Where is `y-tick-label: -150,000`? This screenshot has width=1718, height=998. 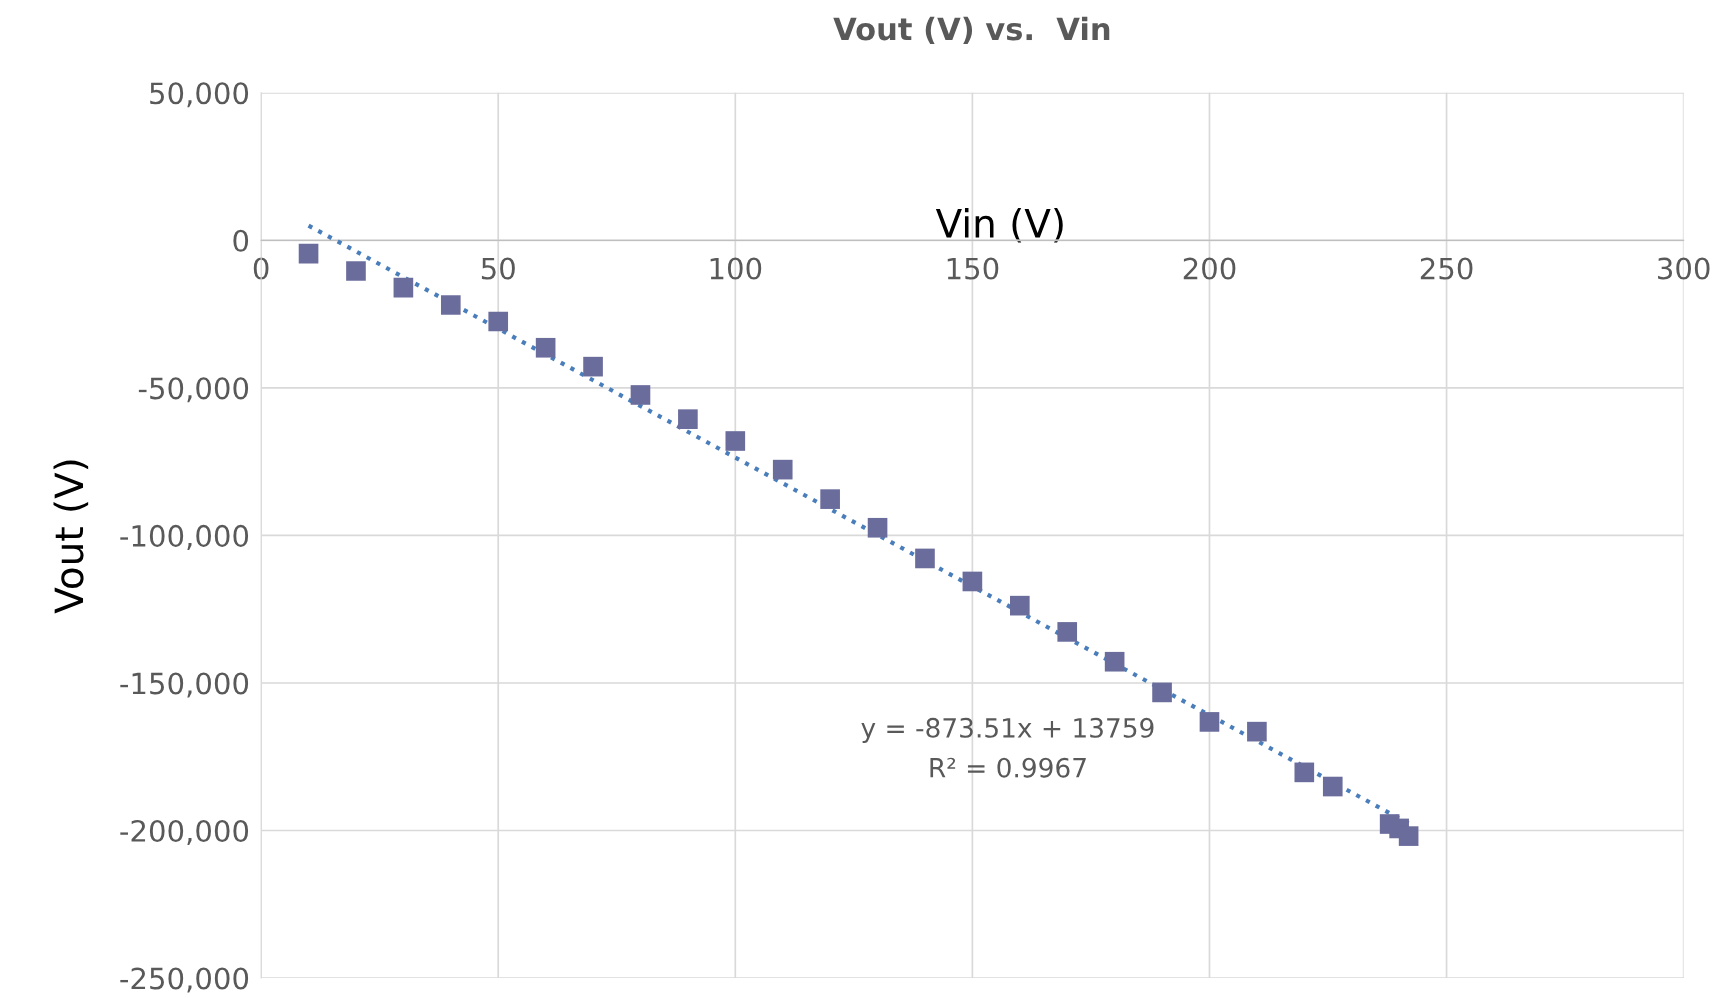 y-tick-label: -150,000 is located at coordinates (184, 685).